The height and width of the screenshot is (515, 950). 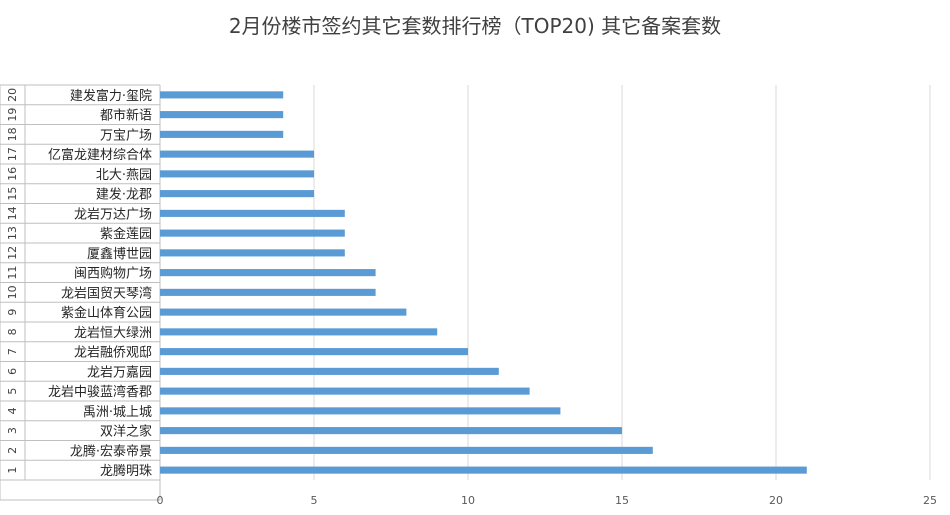 What do you see at coordinates (12, 273) in the screenshot?
I see `rank-label: 11` at bounding box center [12, 273].